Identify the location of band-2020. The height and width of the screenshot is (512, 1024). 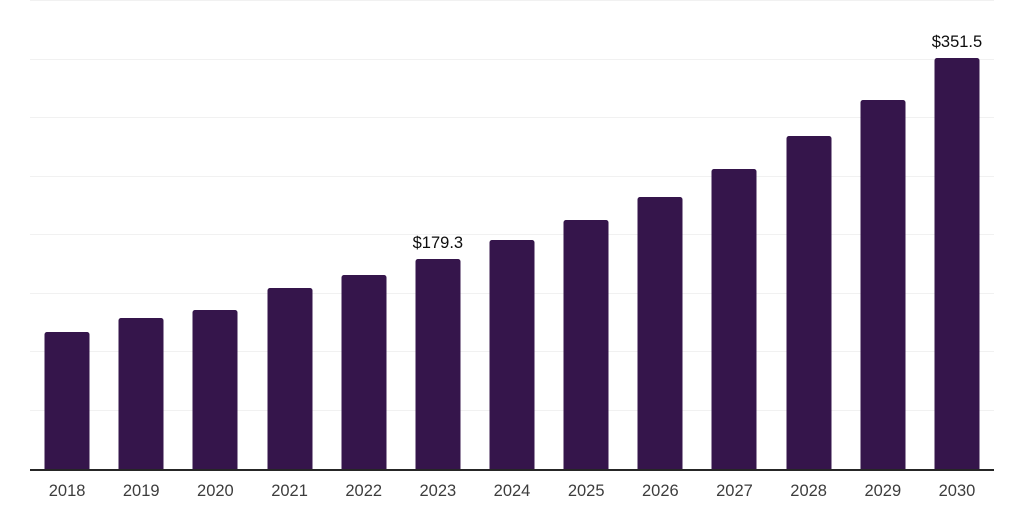
(215, 235).